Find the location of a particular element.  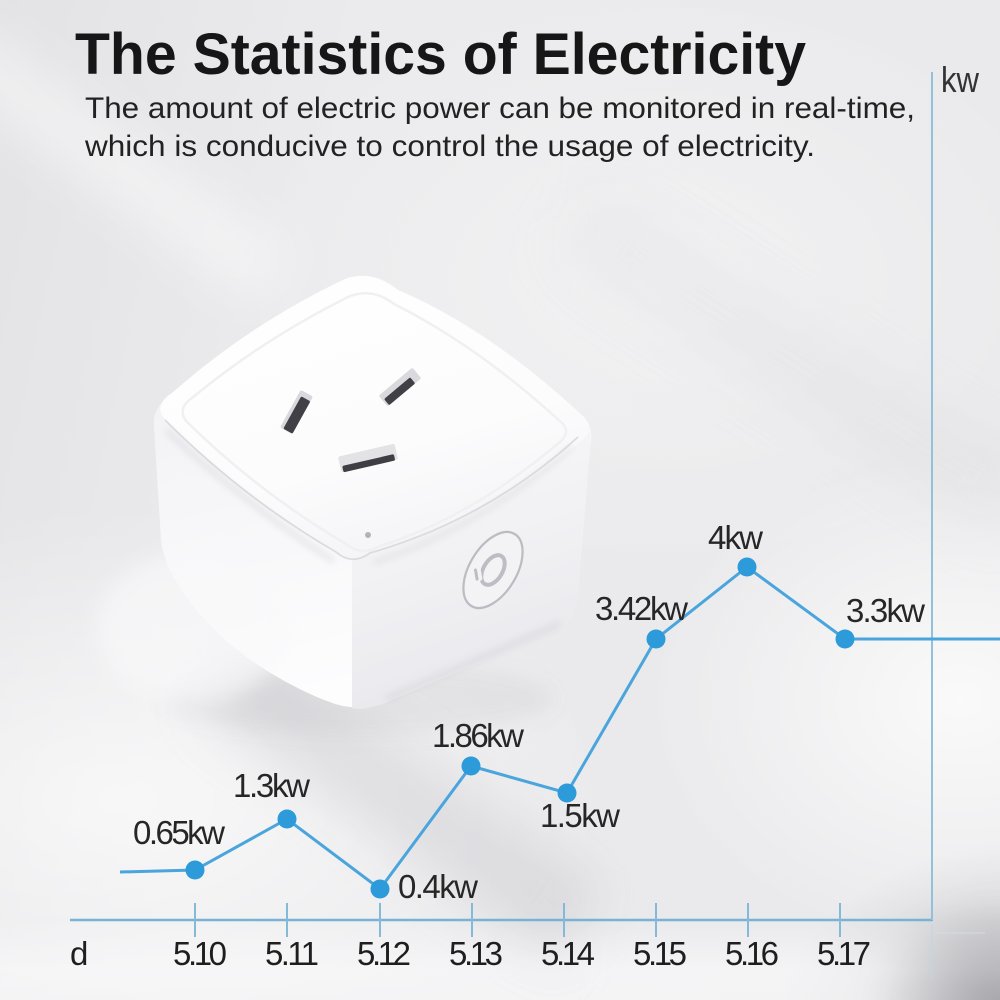

svg-text: 5.12 is located at coordinates (384, 953).